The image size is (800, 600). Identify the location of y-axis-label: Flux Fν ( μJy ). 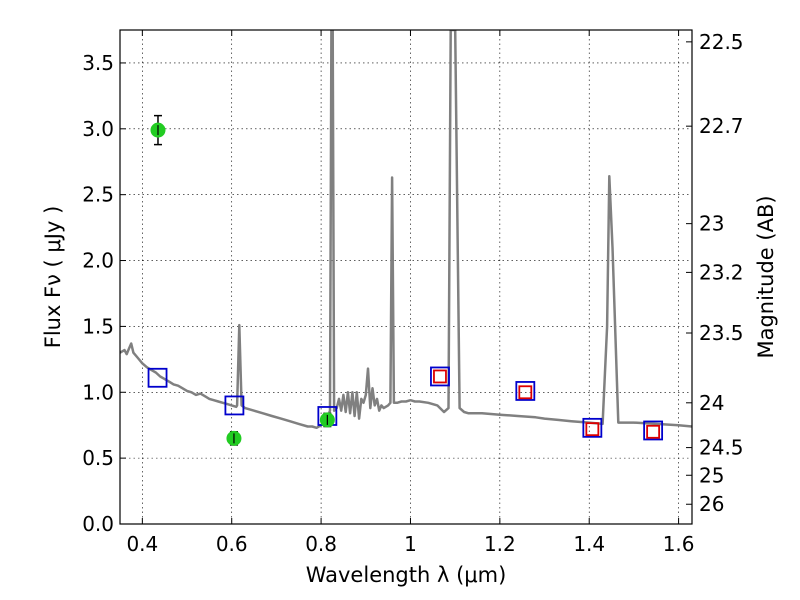
(53, 277).